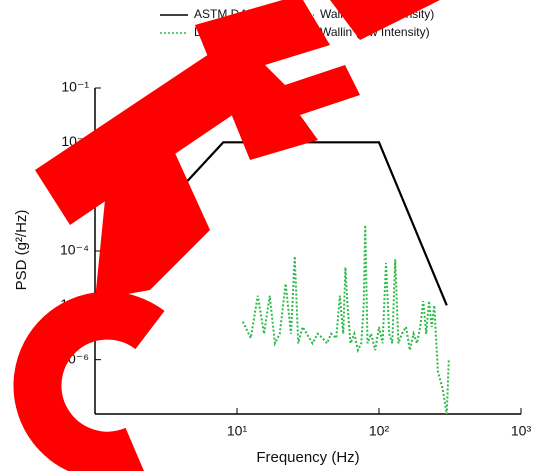 The height and width of the screenshot is (471, 544). I want to click on overlay-c, so click(89, 381).